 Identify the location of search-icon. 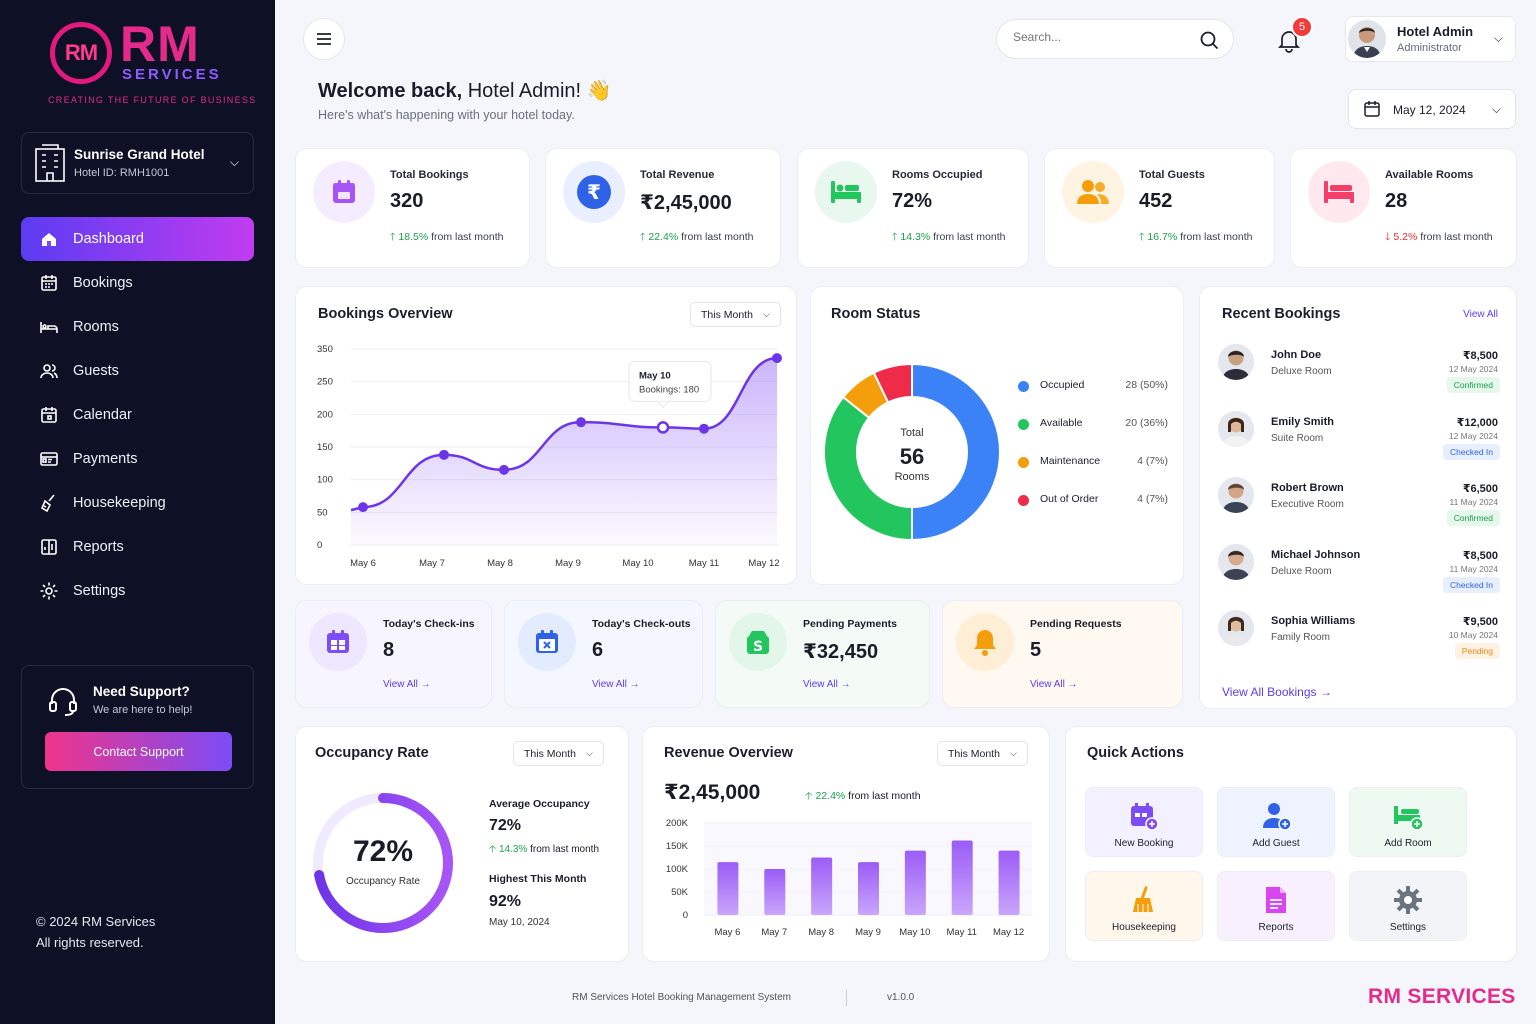
(1209, 40).